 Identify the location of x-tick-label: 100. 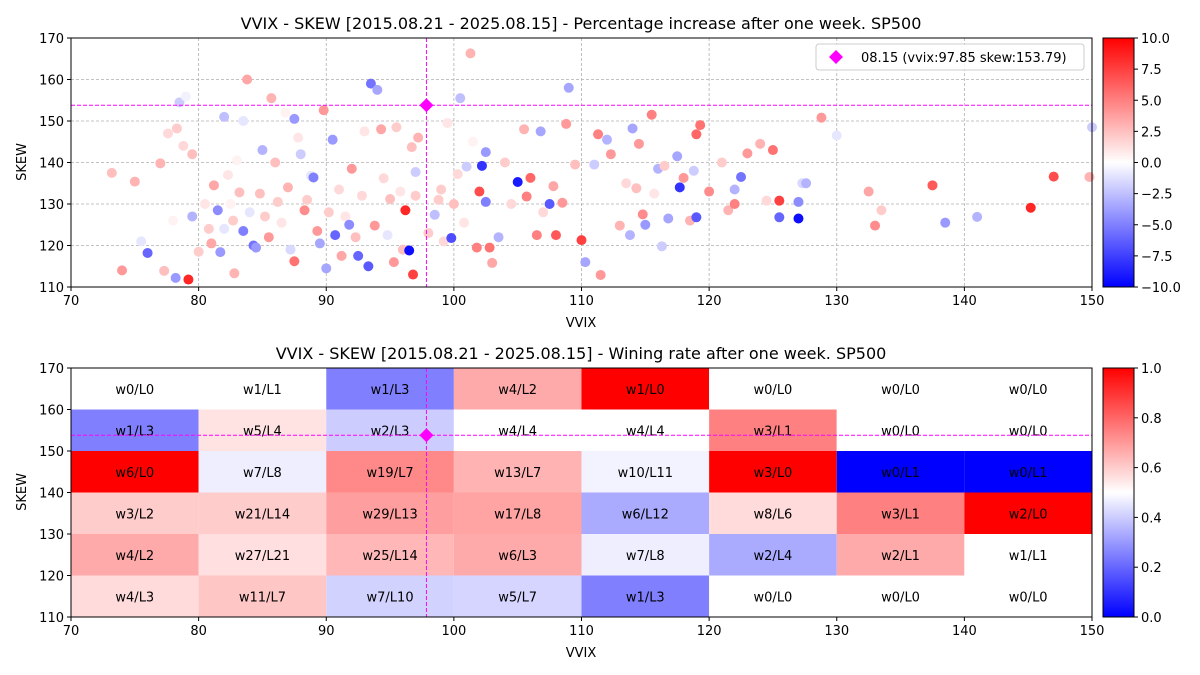
(453, 301).